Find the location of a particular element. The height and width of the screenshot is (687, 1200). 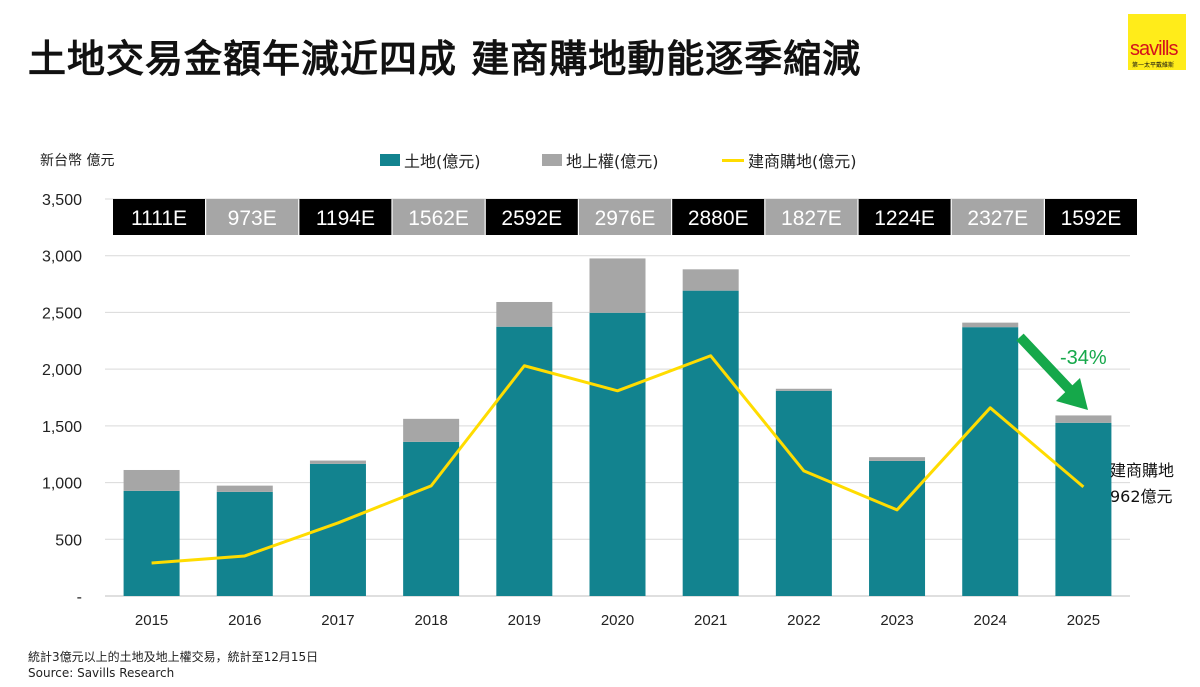

legend-label: 建商購地(億元) is located at coordinates (802, 161).